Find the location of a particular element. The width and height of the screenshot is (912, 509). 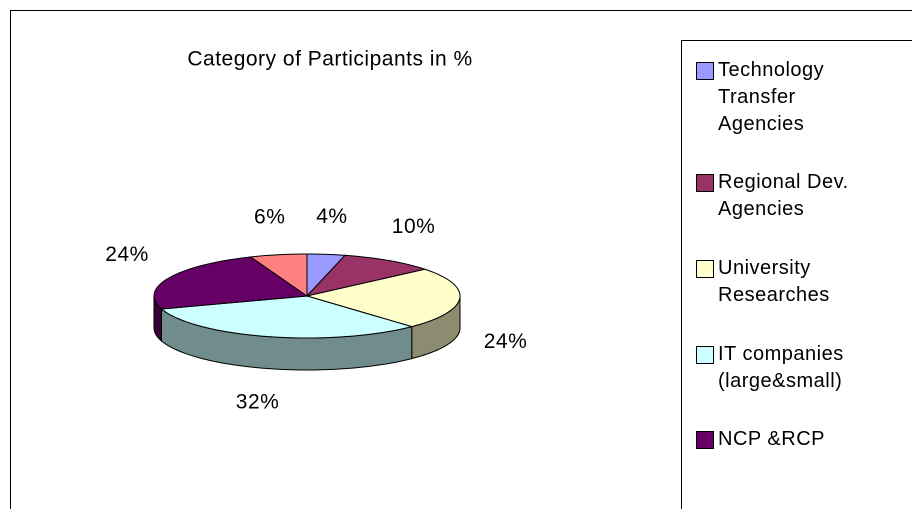

legend-entry: NCP &RCP is located at coordinates (804, 439).